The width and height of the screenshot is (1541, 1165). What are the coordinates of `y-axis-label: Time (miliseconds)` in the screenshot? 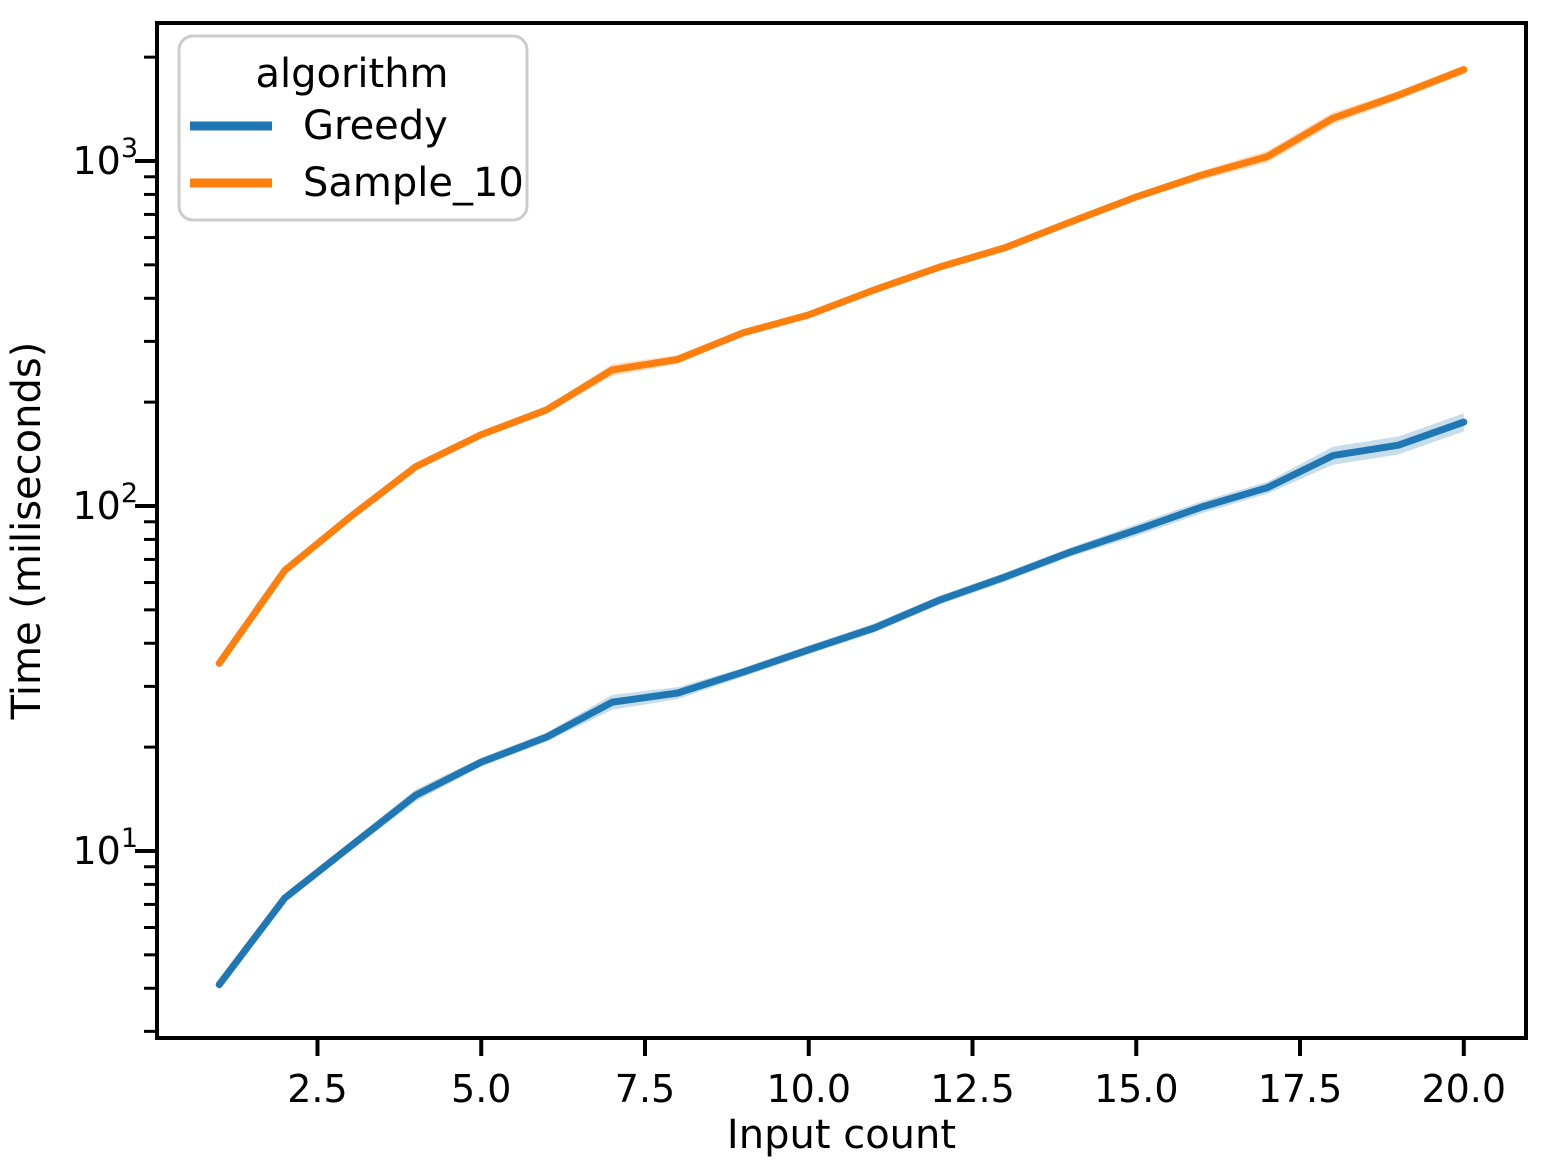 It's located at (27, 531).